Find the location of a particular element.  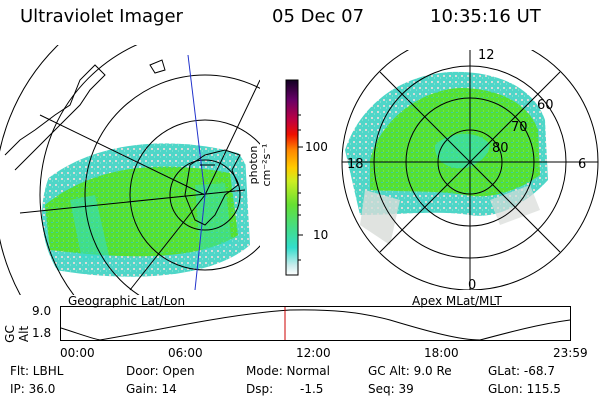

mlt-label-6: 6 is located at coordinates (582, 164).